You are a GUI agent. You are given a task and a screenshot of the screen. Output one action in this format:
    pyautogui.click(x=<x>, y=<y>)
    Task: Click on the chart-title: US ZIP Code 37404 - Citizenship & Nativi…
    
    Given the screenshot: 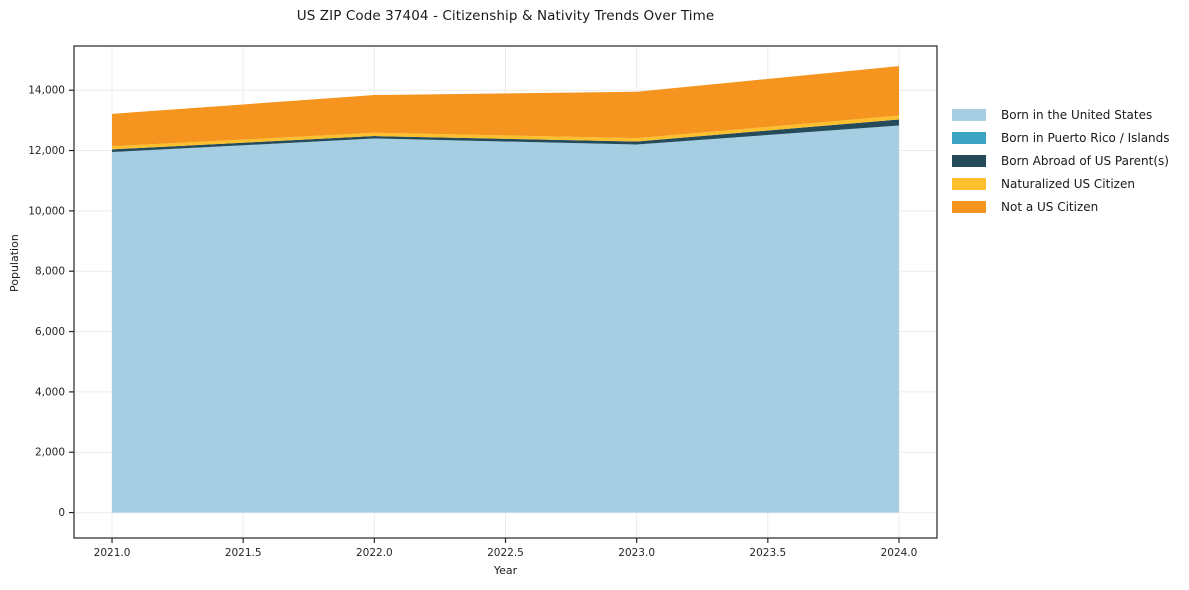 What is the action you would take?
    pyautogui.click(x=505, y=16)
    